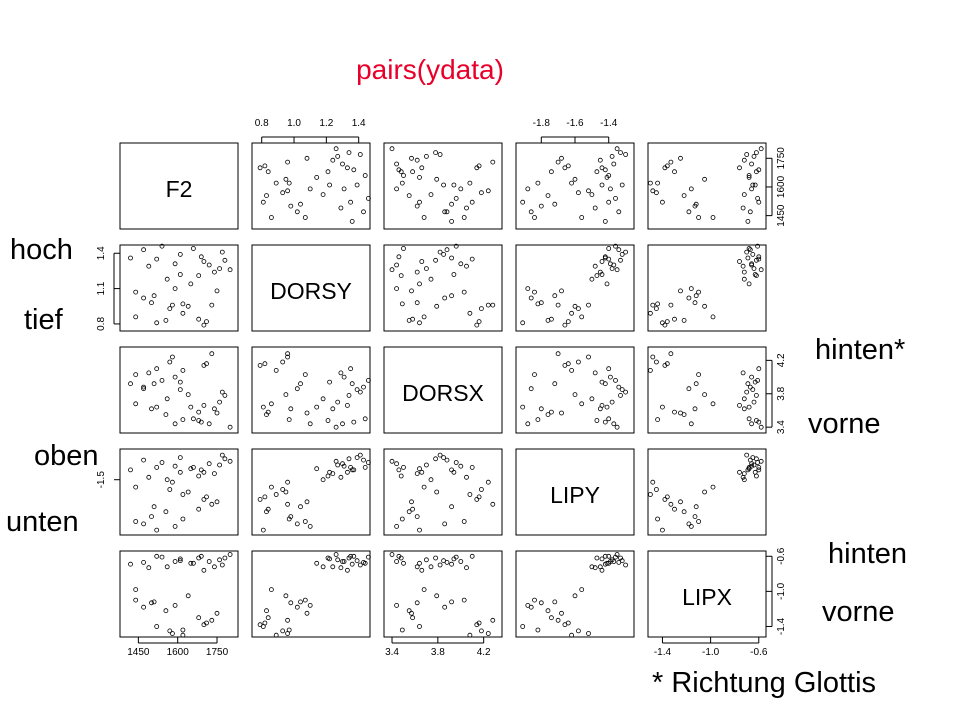 This screenshot has height=720, width=960. What do you see at coordinates (759, 652) in the screenshot?
I see `axis-bottom-lipx-label-2: -0.6` at bounding box center [759, 652].